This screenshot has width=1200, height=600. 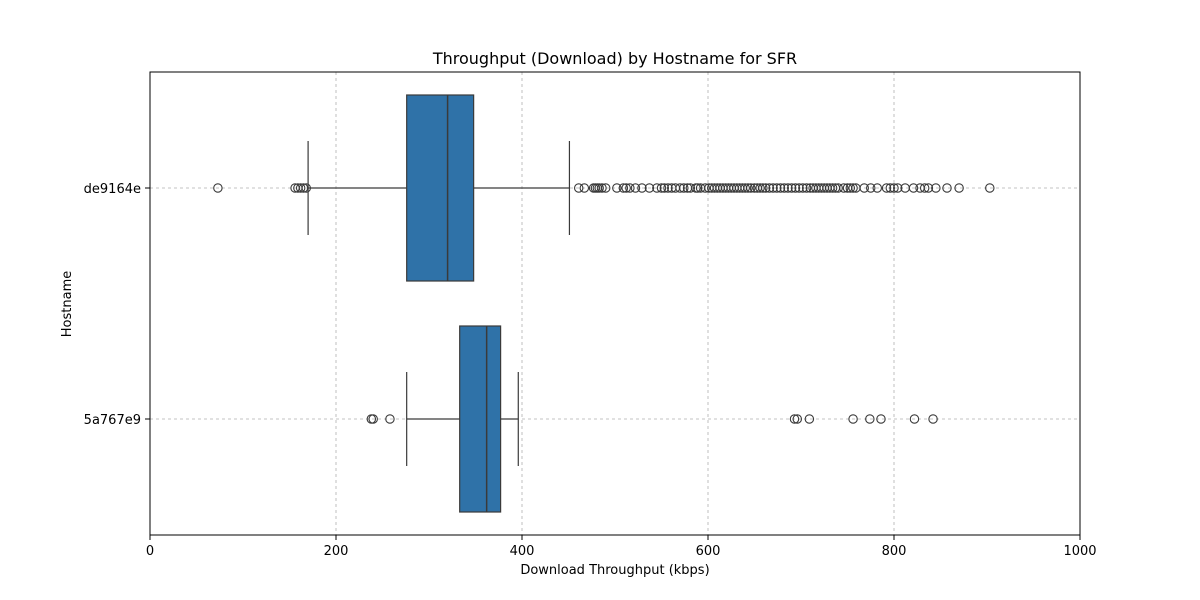 I want to click on x-tick-label: 1000, so click(x=1079, y=551).